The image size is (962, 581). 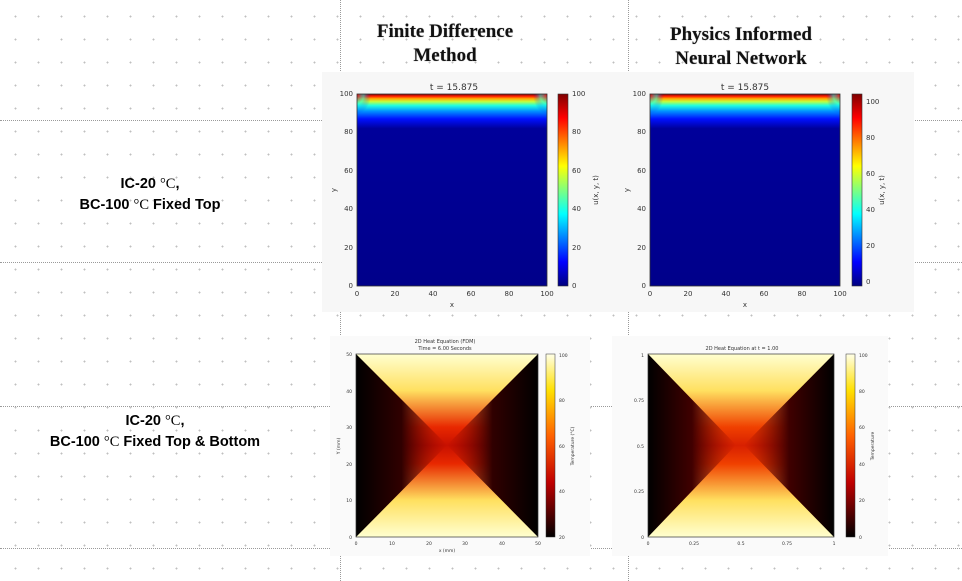 I want to click on fdm-header-line: Finite Difference, so click(x=445, y=31).